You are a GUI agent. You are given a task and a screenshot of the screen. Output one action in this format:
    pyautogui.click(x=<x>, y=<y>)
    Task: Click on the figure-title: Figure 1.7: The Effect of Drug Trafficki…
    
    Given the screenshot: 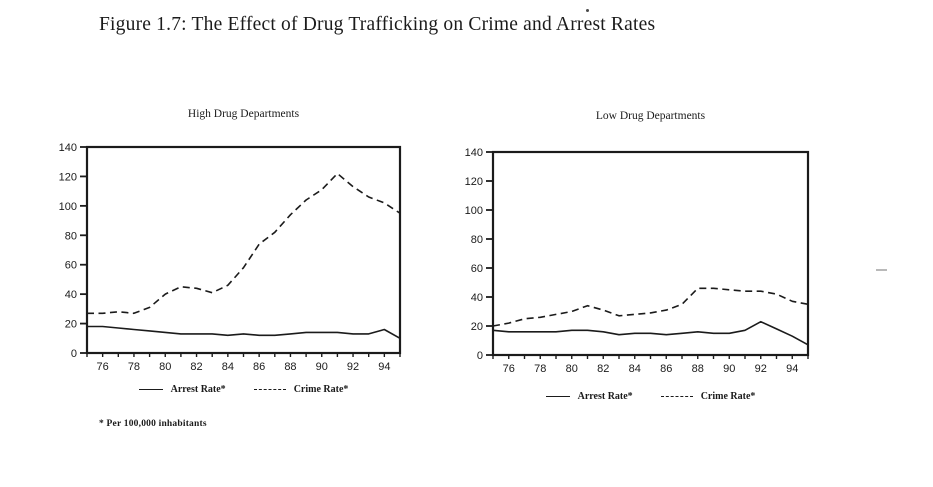 What is the action you would take?
    pyautogui.click(x=377, y=24)
    